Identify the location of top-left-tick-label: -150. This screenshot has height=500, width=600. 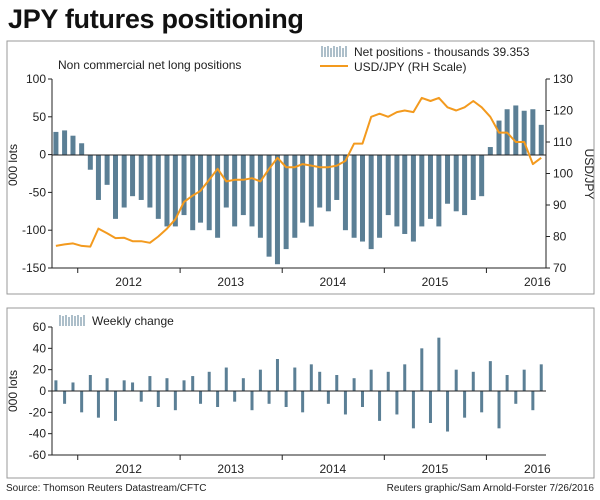
(34, 268).